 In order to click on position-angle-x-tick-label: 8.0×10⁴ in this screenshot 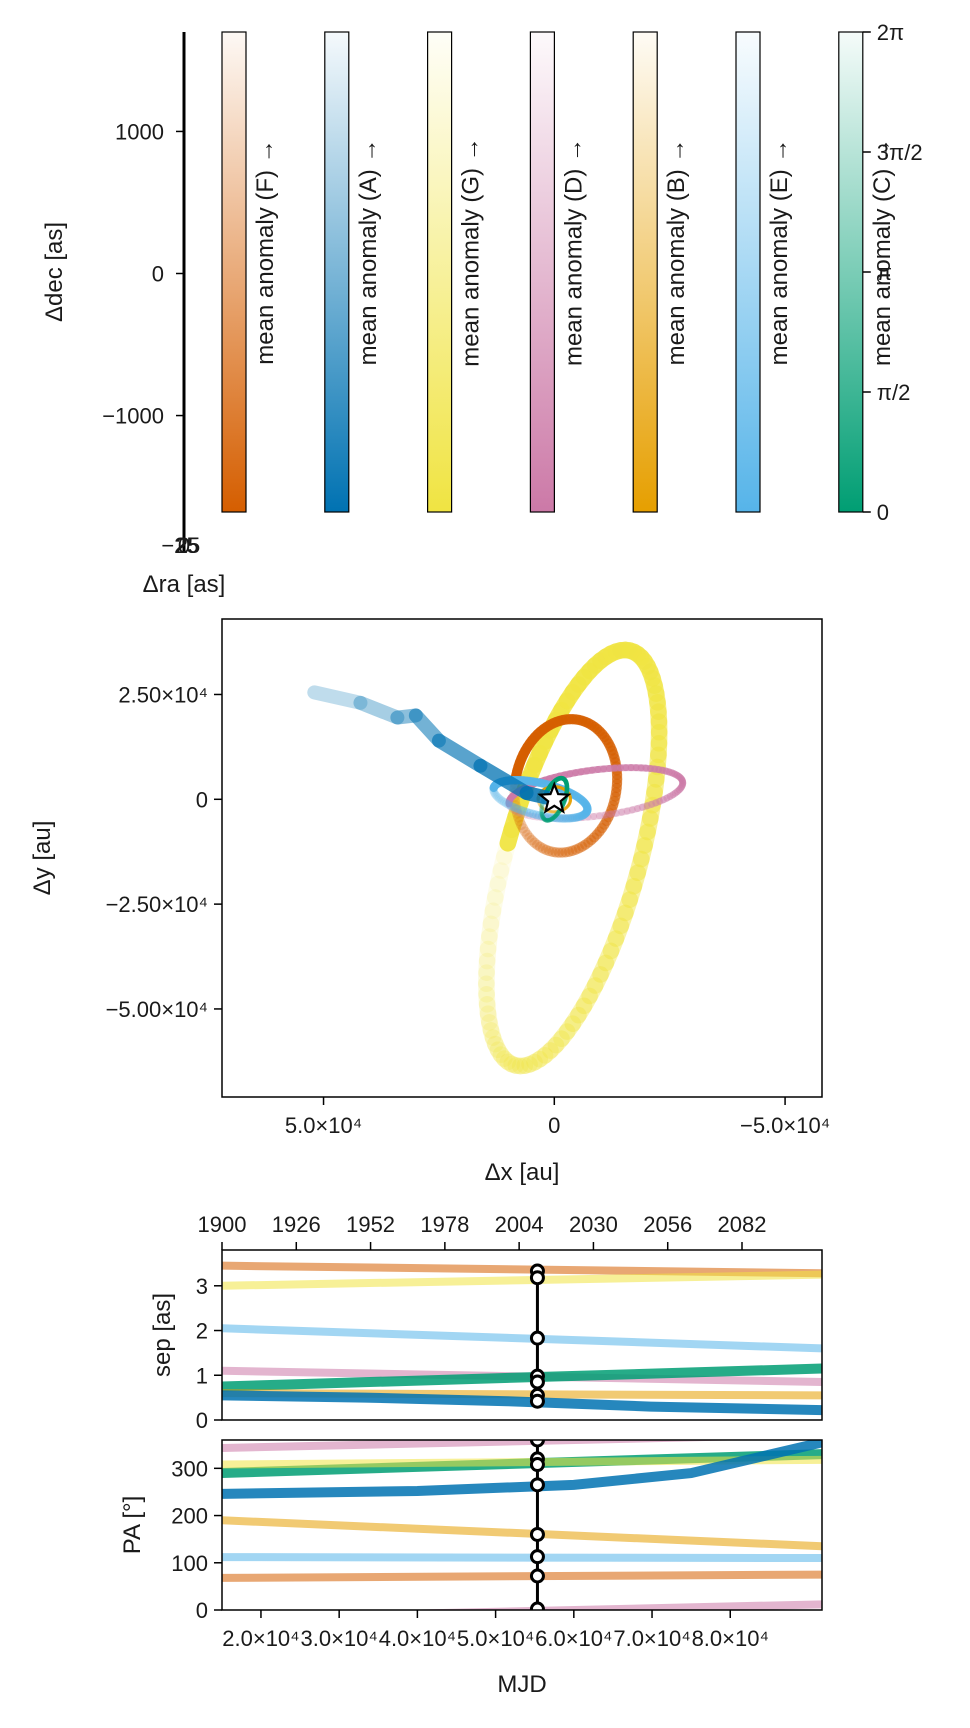, I will do `click(730, 1638)`.